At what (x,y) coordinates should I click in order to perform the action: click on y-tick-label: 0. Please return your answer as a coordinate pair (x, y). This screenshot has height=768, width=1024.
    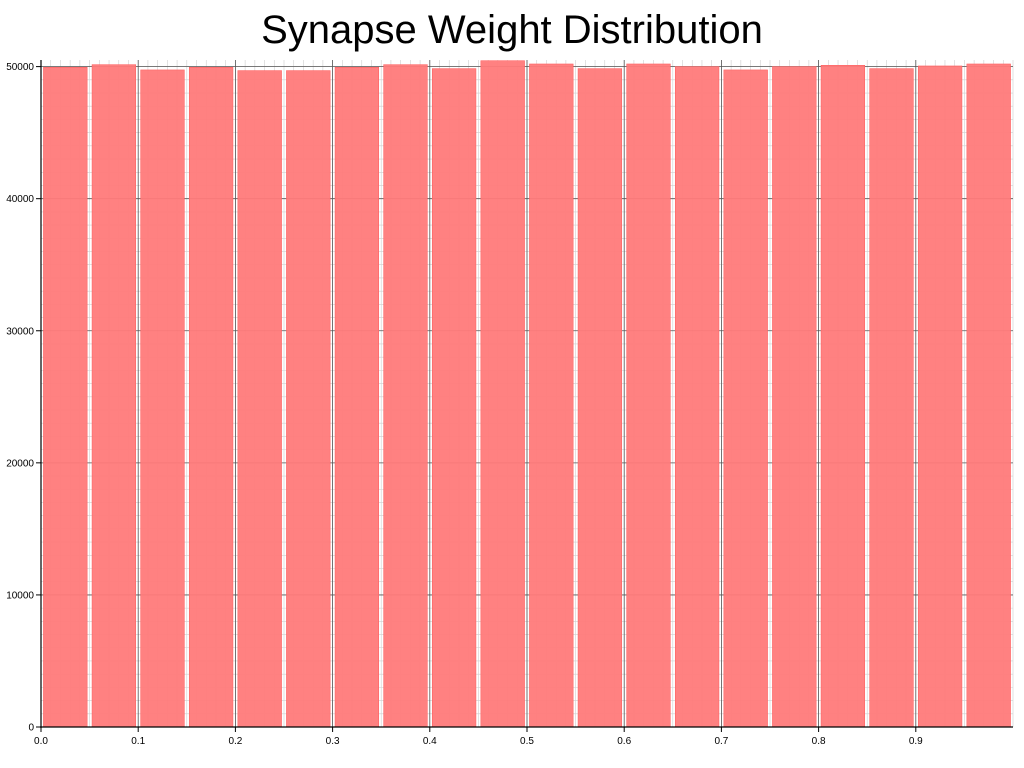
    Looking at the image, I should click on (31, 728).